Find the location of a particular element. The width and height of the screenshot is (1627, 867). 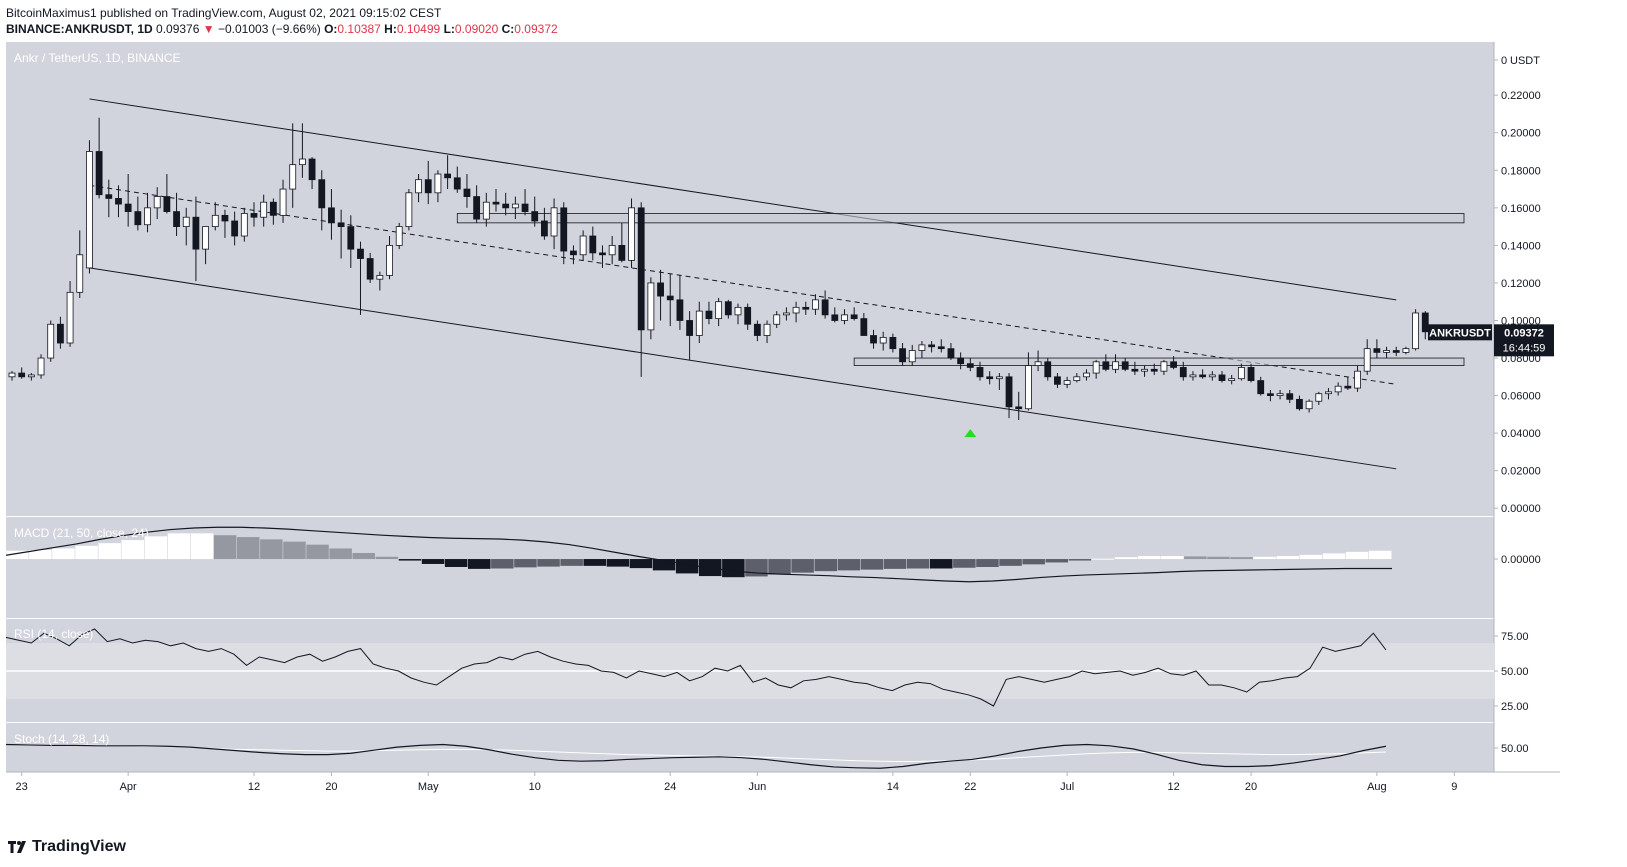

stoch-k-line is located at coordinates (696, 756).